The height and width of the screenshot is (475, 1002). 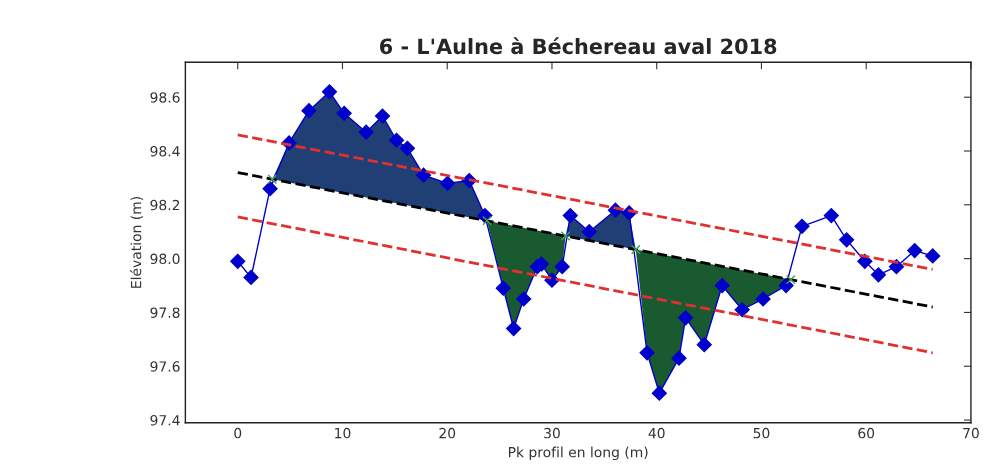 I want to click on y-tick-label: 98.4, so click(x=165, y=151).